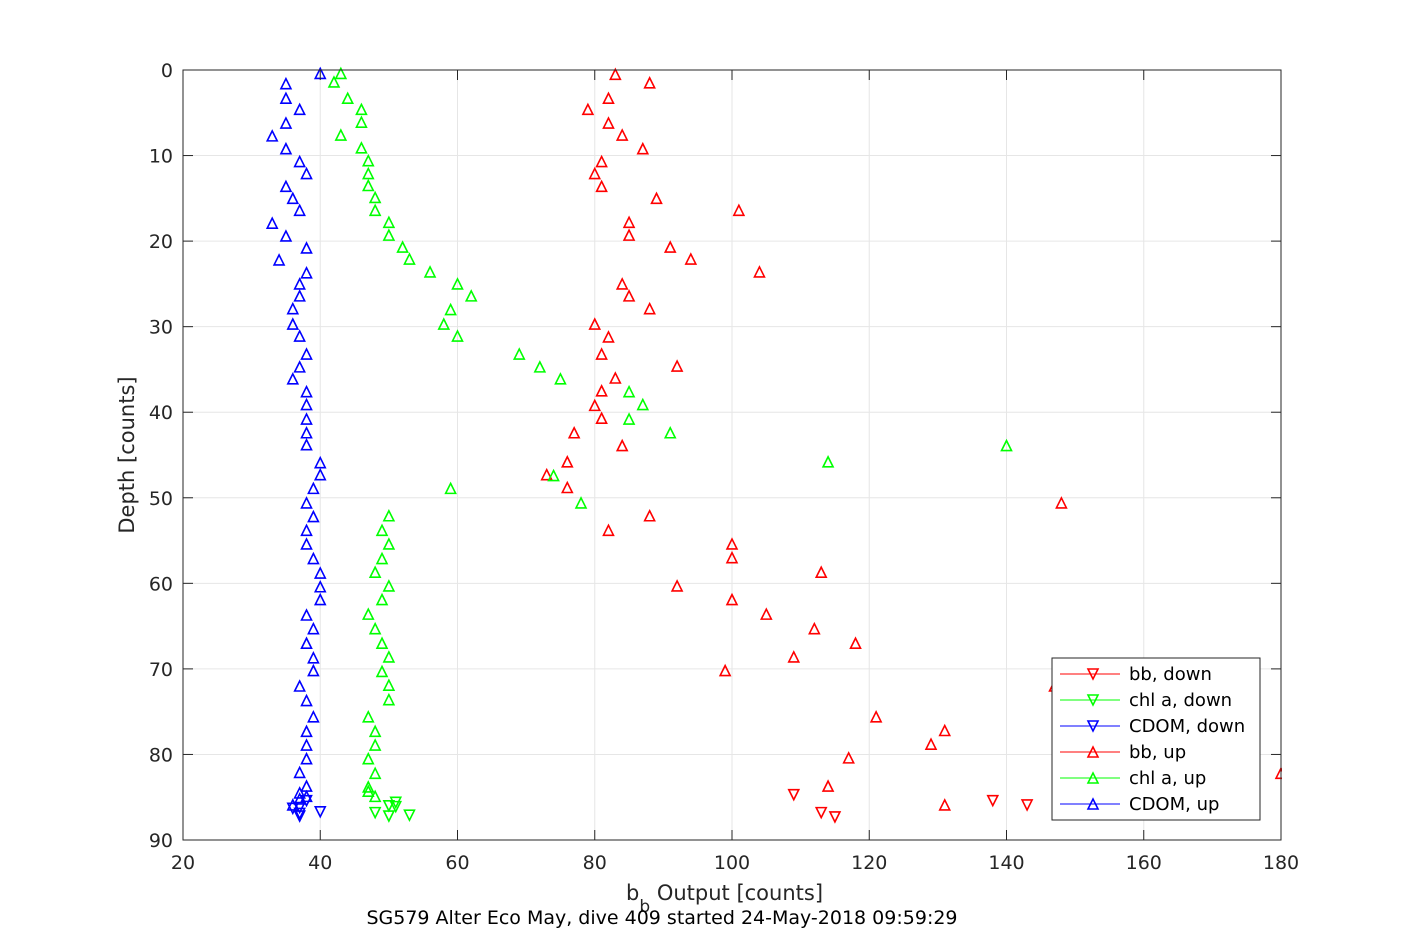 This screenshot has width=1417, height=945. Describe the element at coordinates (595, 863) in the screenshot. I see `x-tick-label: 80` at that location.